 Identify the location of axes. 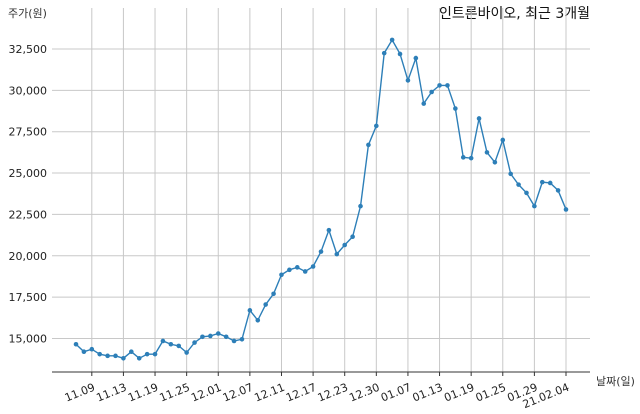
(321, 373).